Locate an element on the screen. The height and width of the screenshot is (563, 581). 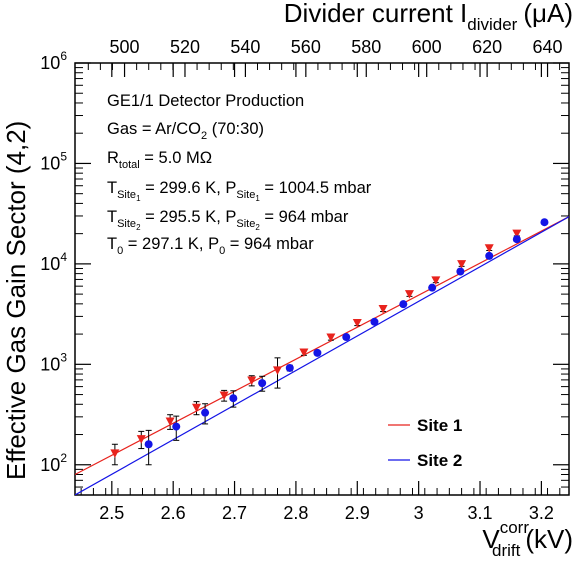
annotation-line: Rtotal = 5.0 MΩ is located at coordinates (159, 160).